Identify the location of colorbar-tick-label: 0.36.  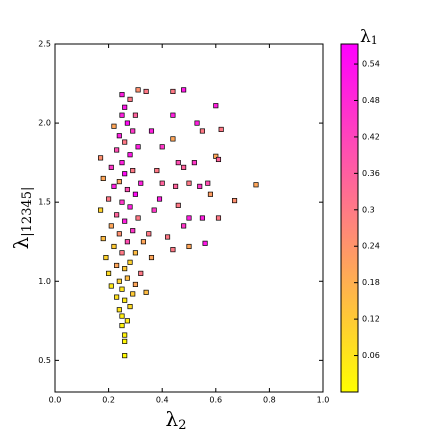
(371, 173).